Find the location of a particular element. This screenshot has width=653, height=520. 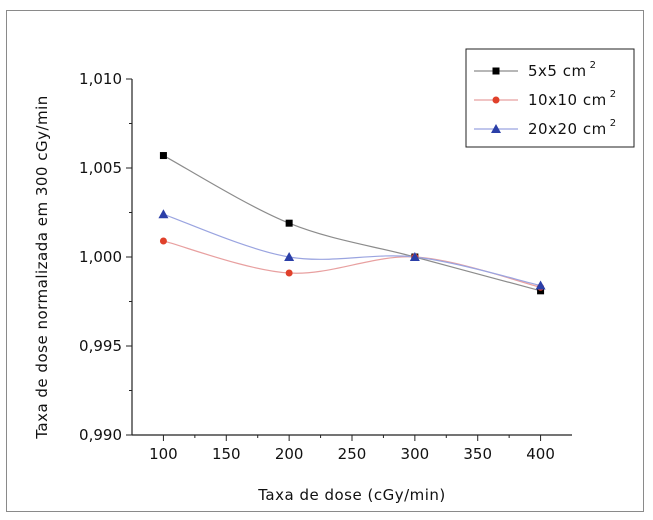

legend-label-2: 20x20 cm is located at coordinates (567, 129).